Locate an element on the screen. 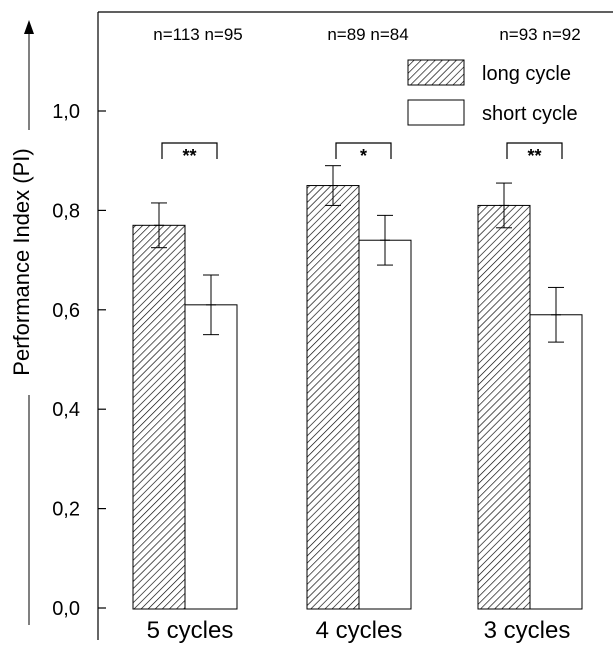 The width and height of the screenshot is (613, 647). legend-label-short-cycle: short cycle is located at coordinates (530, 114).